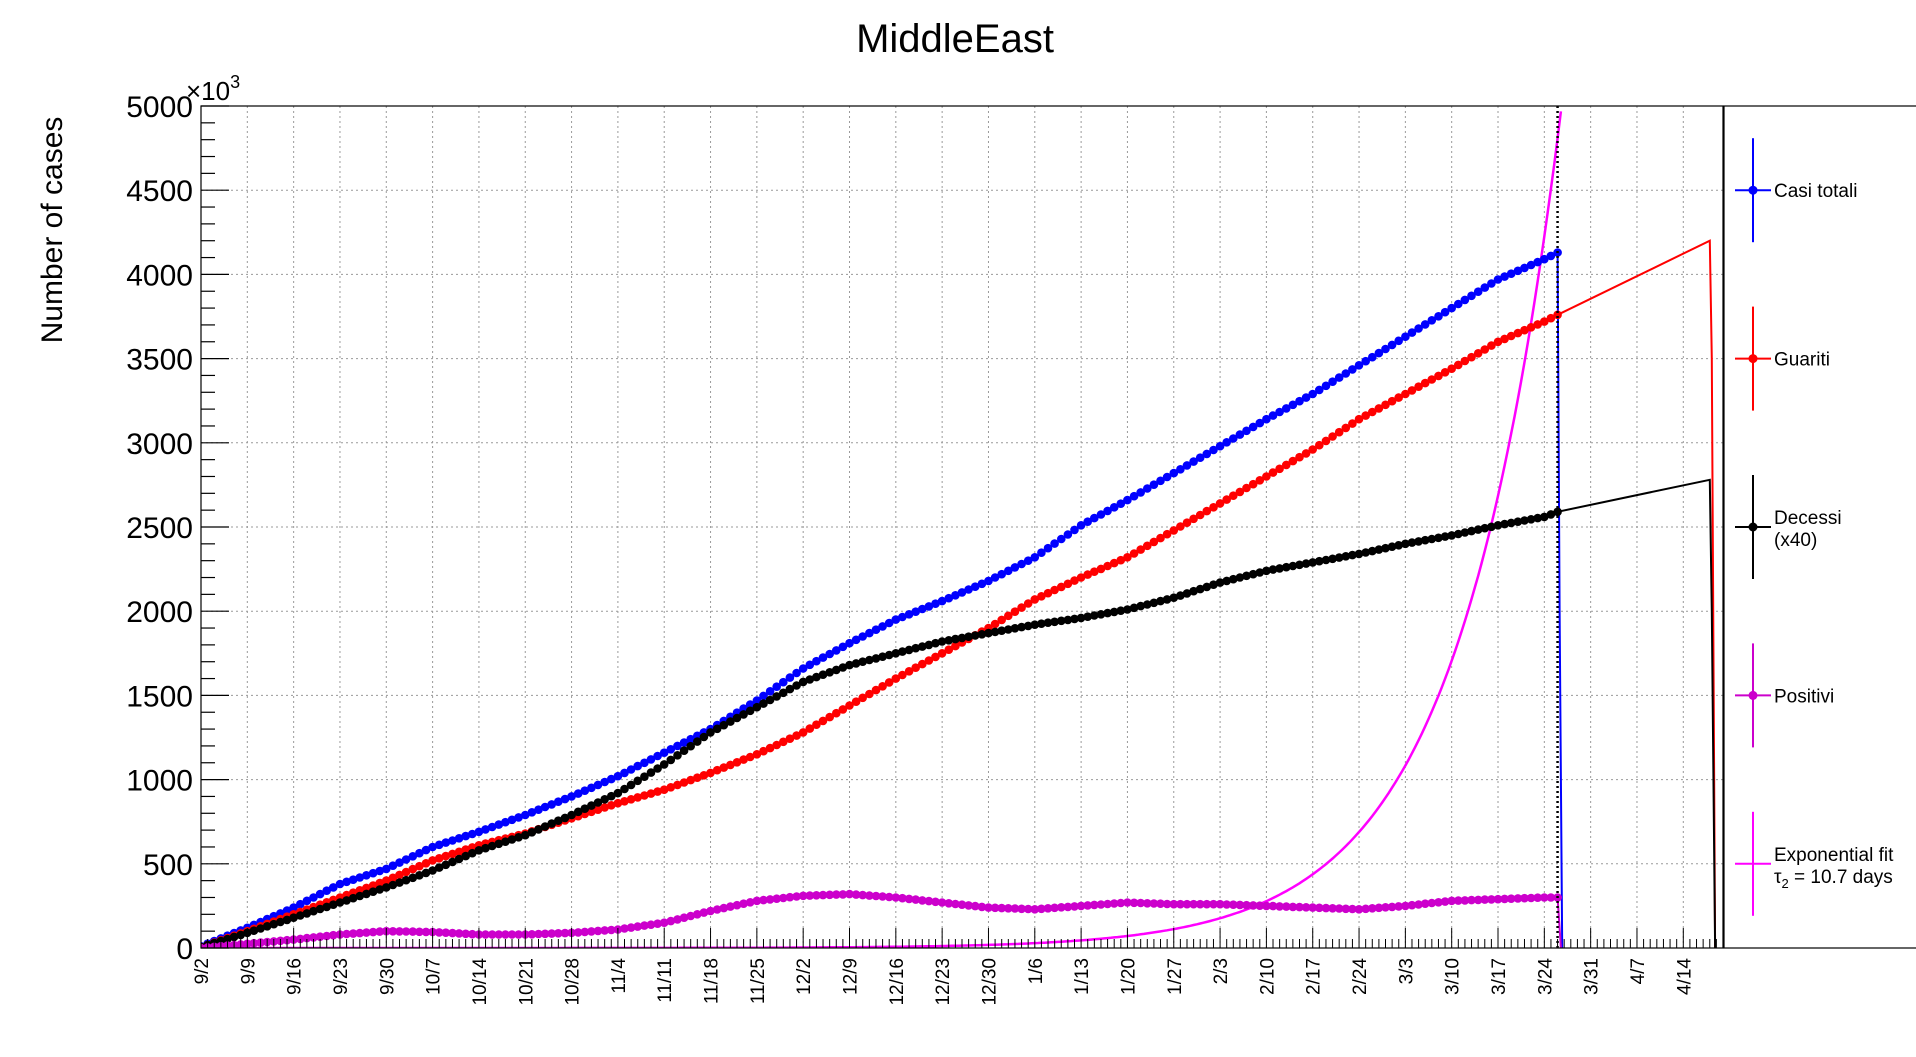  What do you see at coordinates (1221, 971) in the screenshot?
I see `x-tick-label: 2/3` at bounding box center [1221, 971].